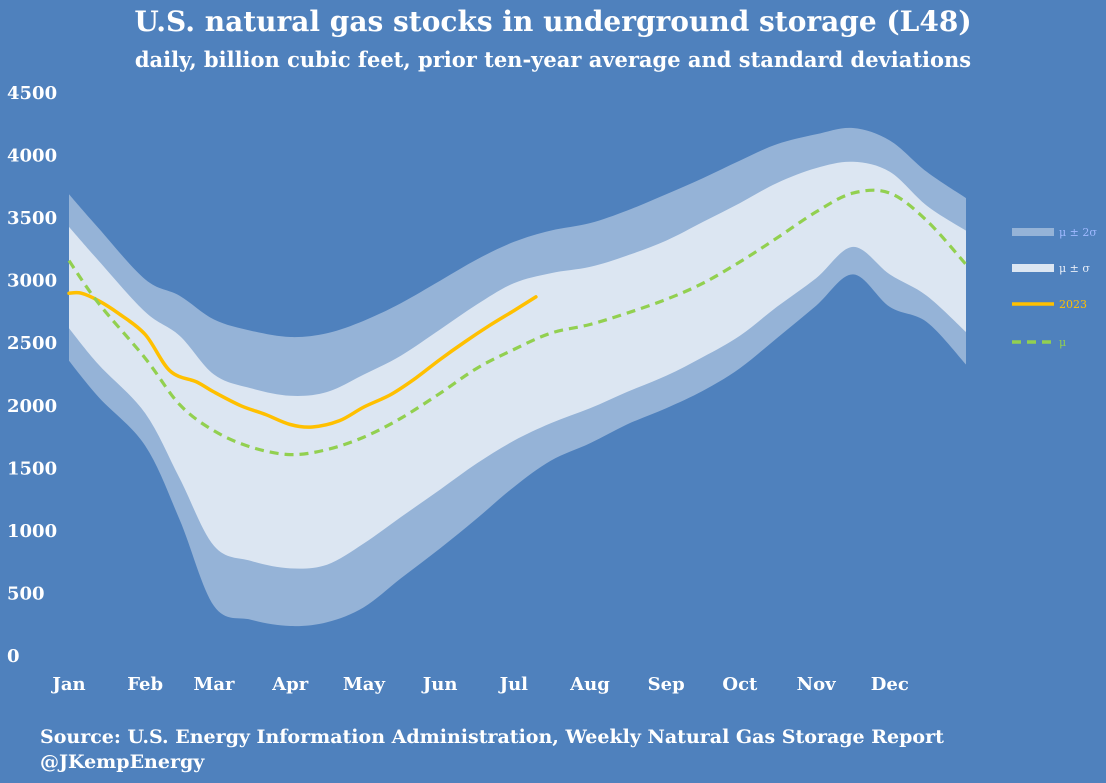 This screenshot has width=1106, height=783. I want to click on x-tick-label: Feb, so click(145, 684).